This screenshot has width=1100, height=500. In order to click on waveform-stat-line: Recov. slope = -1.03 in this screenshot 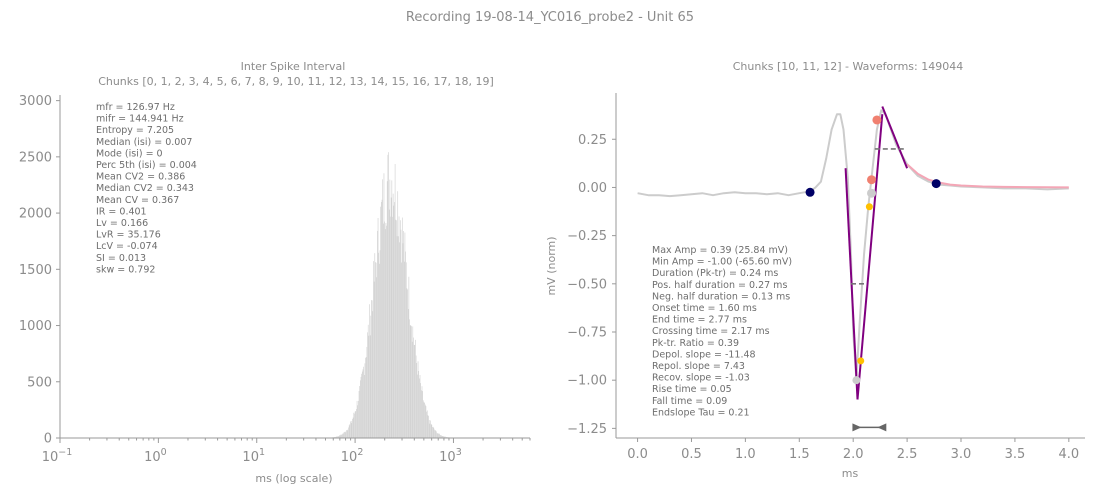, I will do `click(701, 378)`.